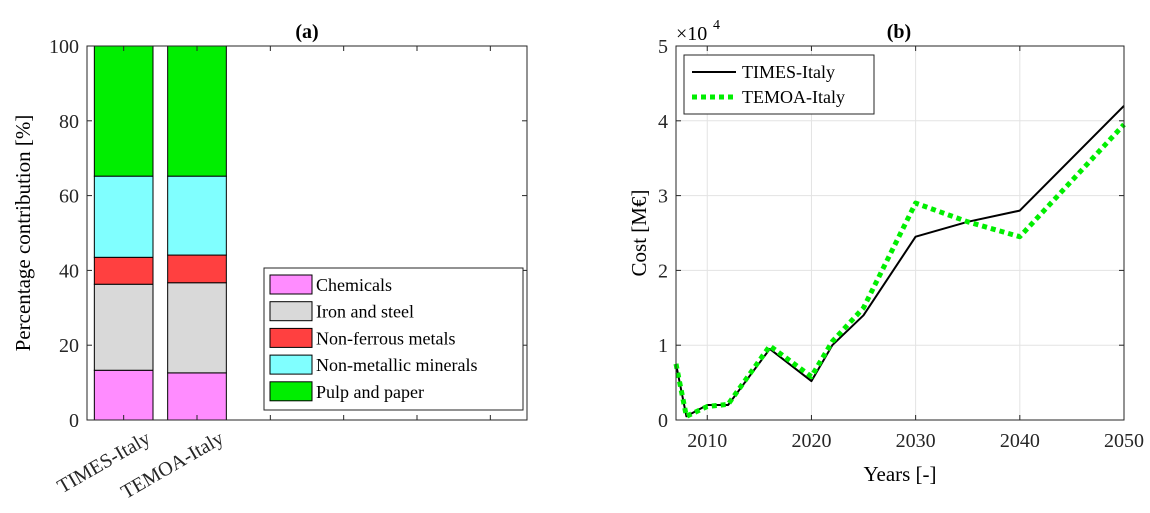  I want to click on panel-b-xlabel: Years [-], so click(899, 474).